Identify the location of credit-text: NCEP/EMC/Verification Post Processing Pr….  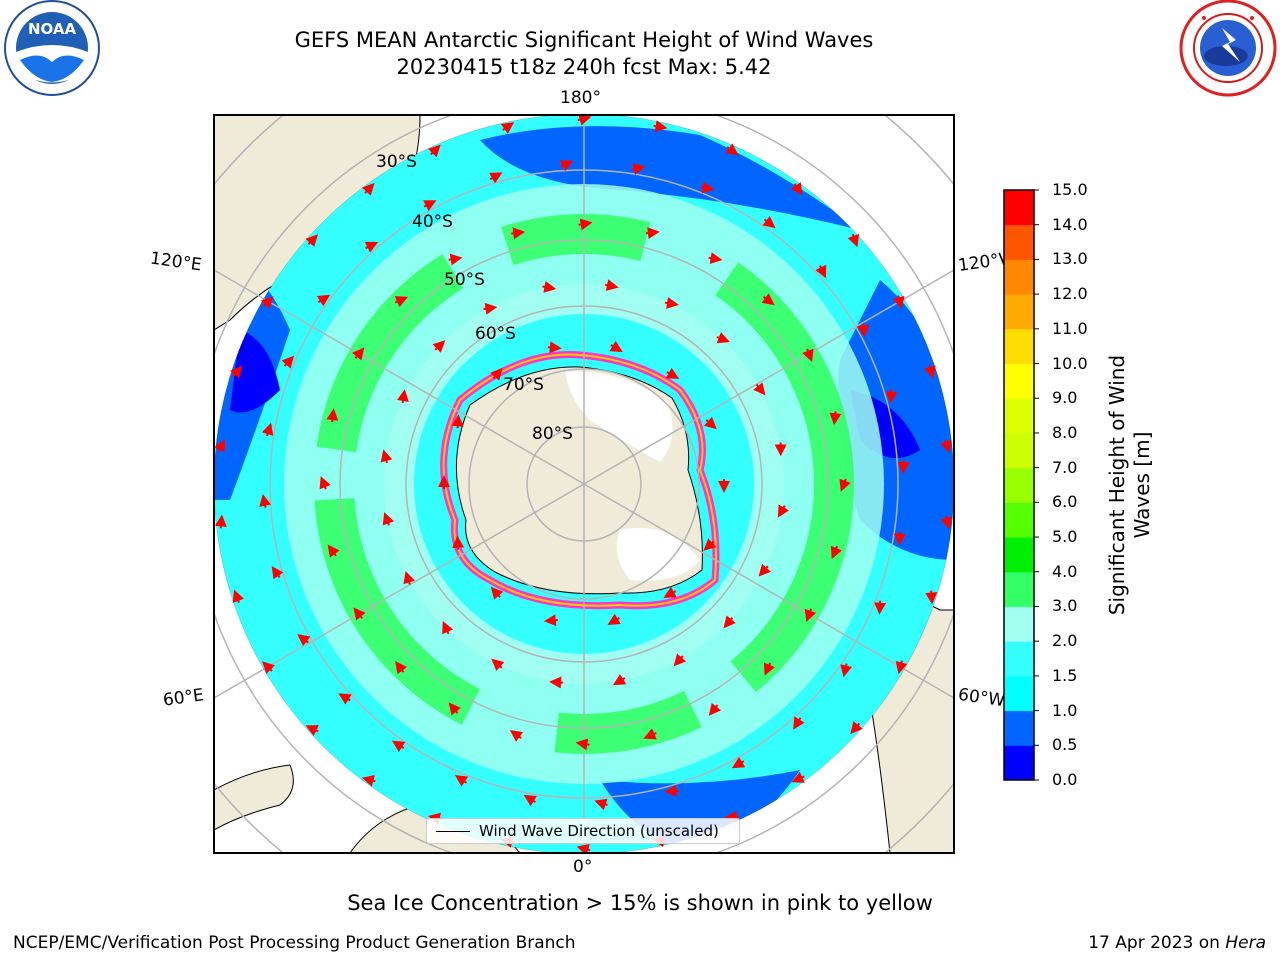
(294, 943).